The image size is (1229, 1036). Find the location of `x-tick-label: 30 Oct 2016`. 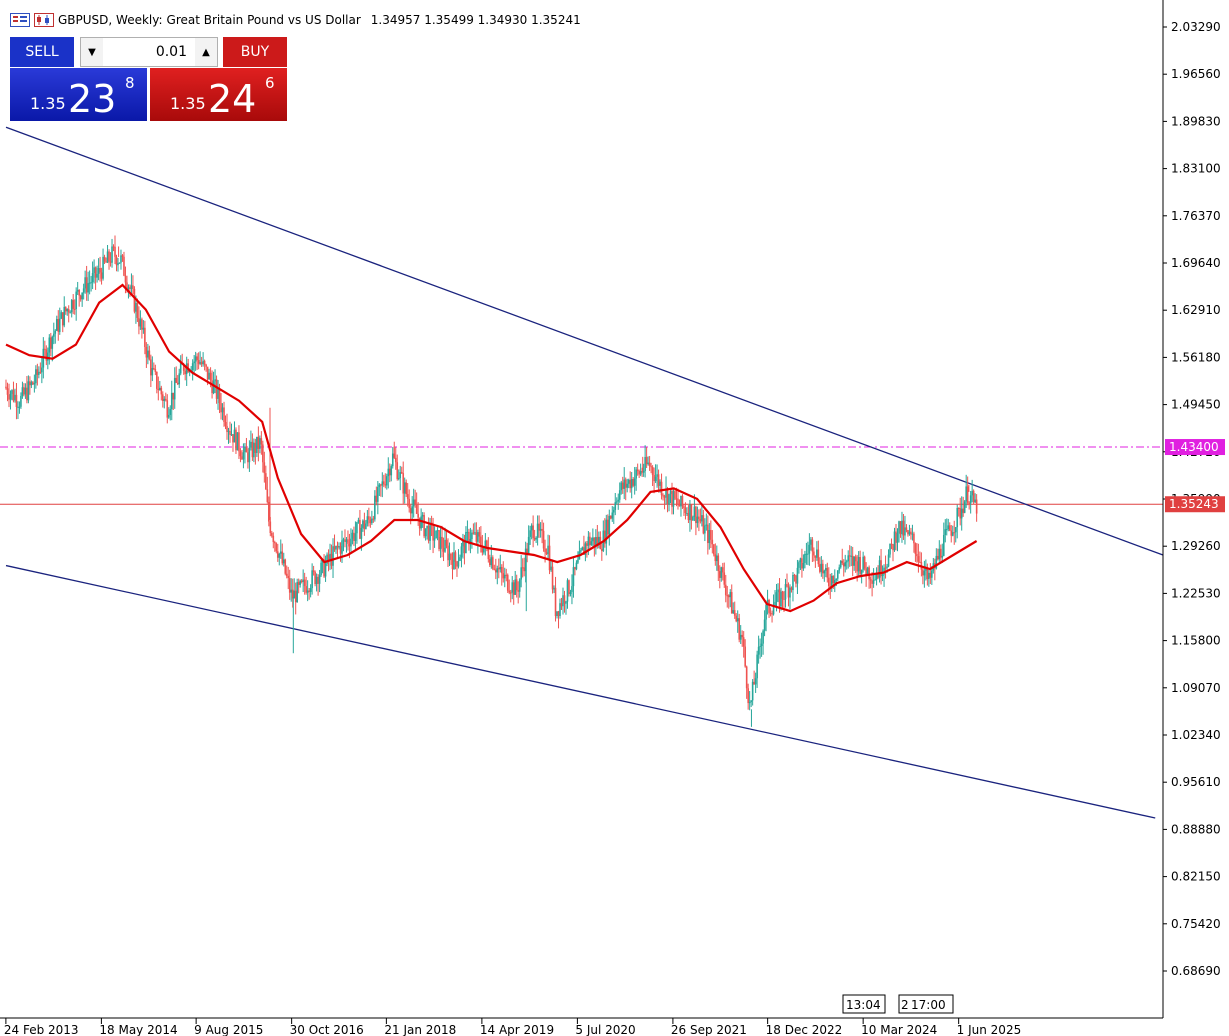

x-tick-label: 30 Oct 2016 is located at coordinates (327, 1029).